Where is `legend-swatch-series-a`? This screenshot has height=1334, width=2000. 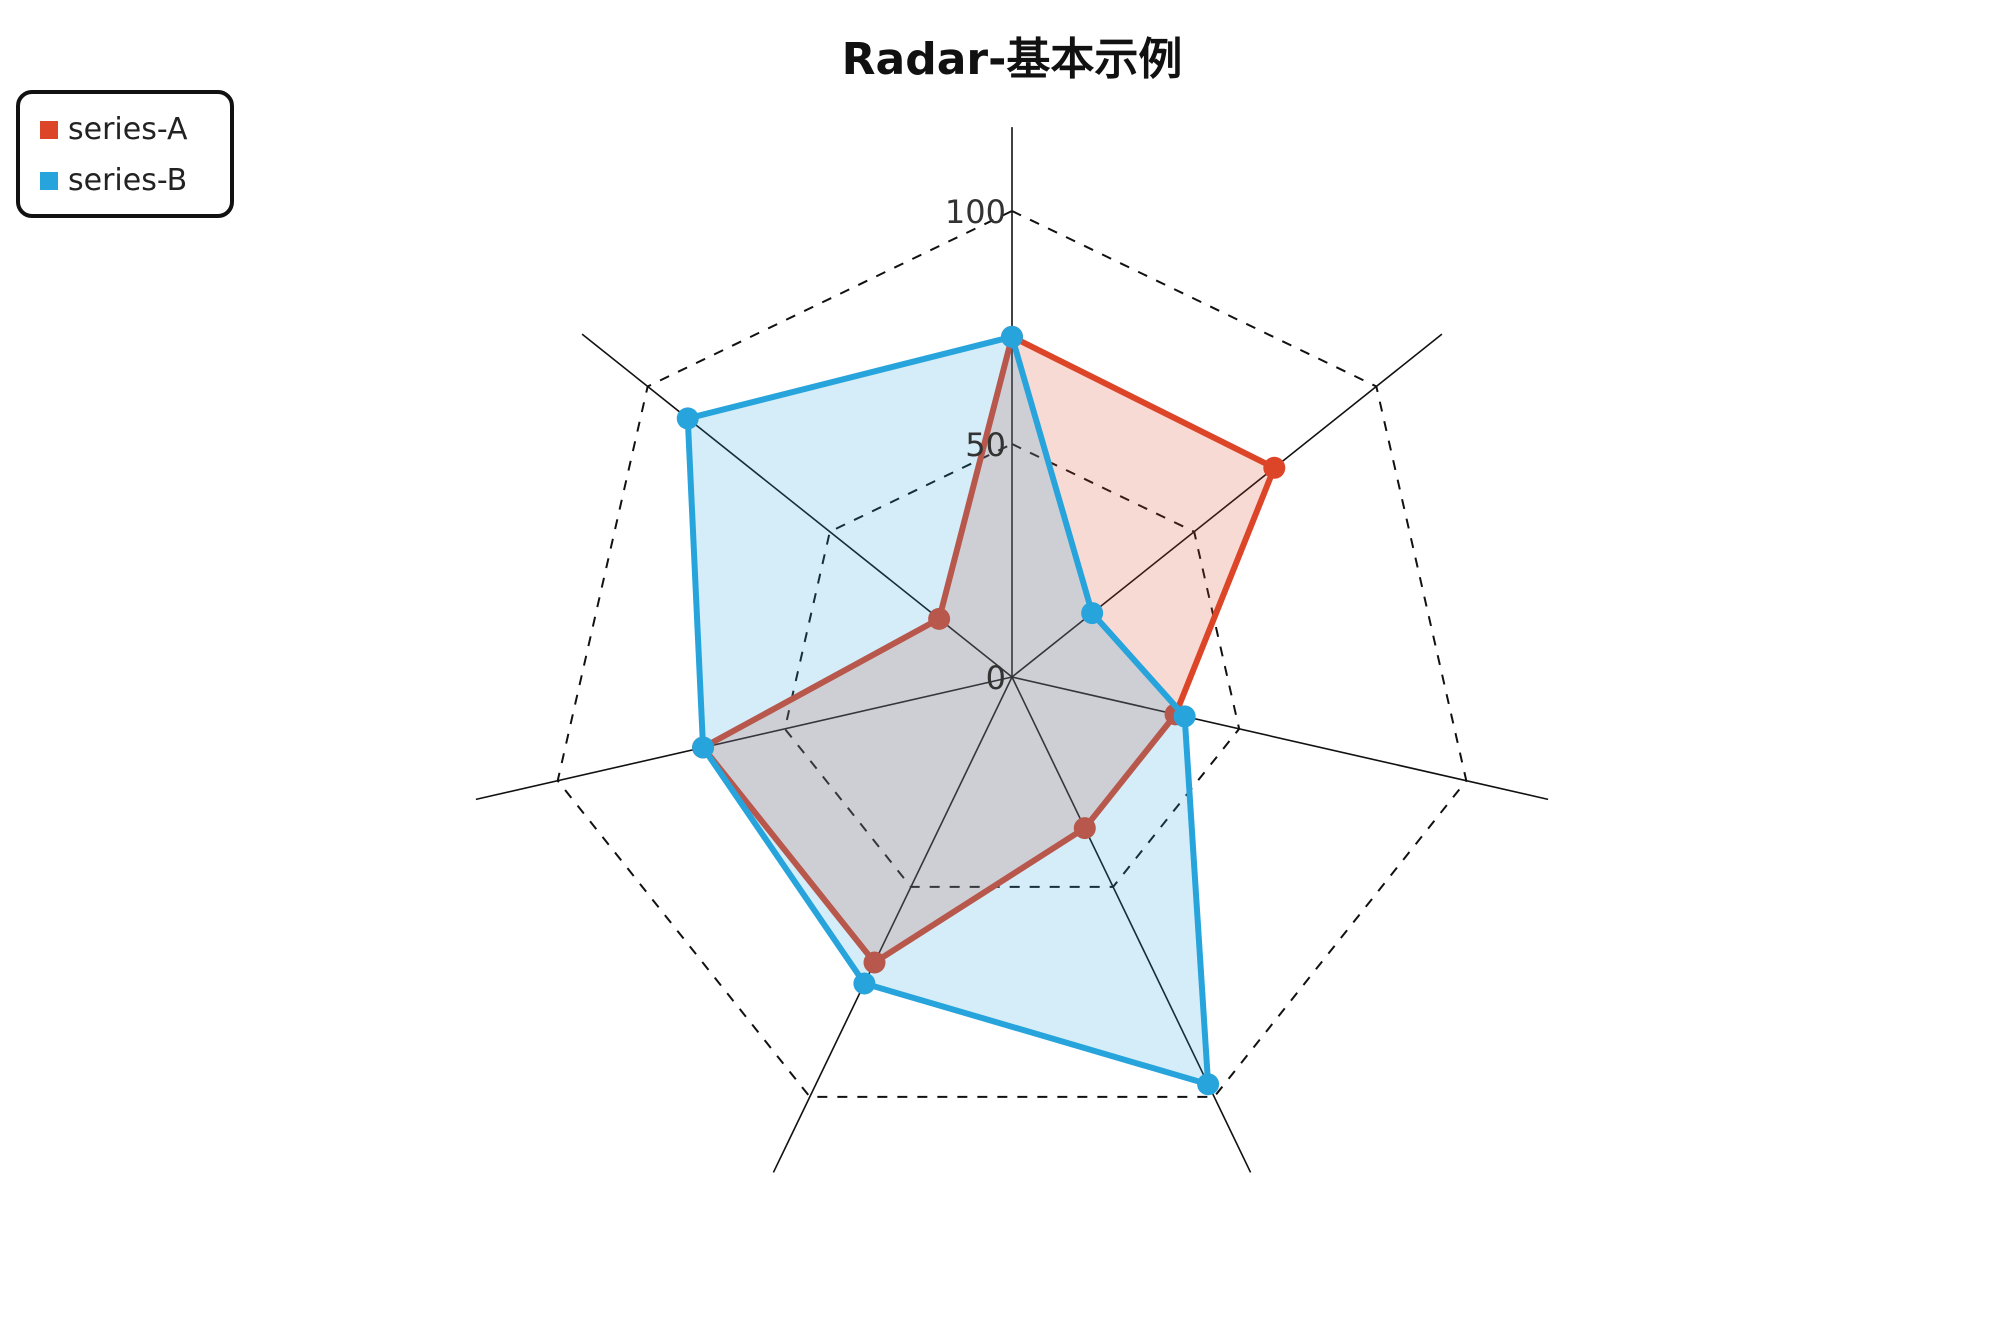 legend-swatch-series-a is located at coordinates (49, 130).